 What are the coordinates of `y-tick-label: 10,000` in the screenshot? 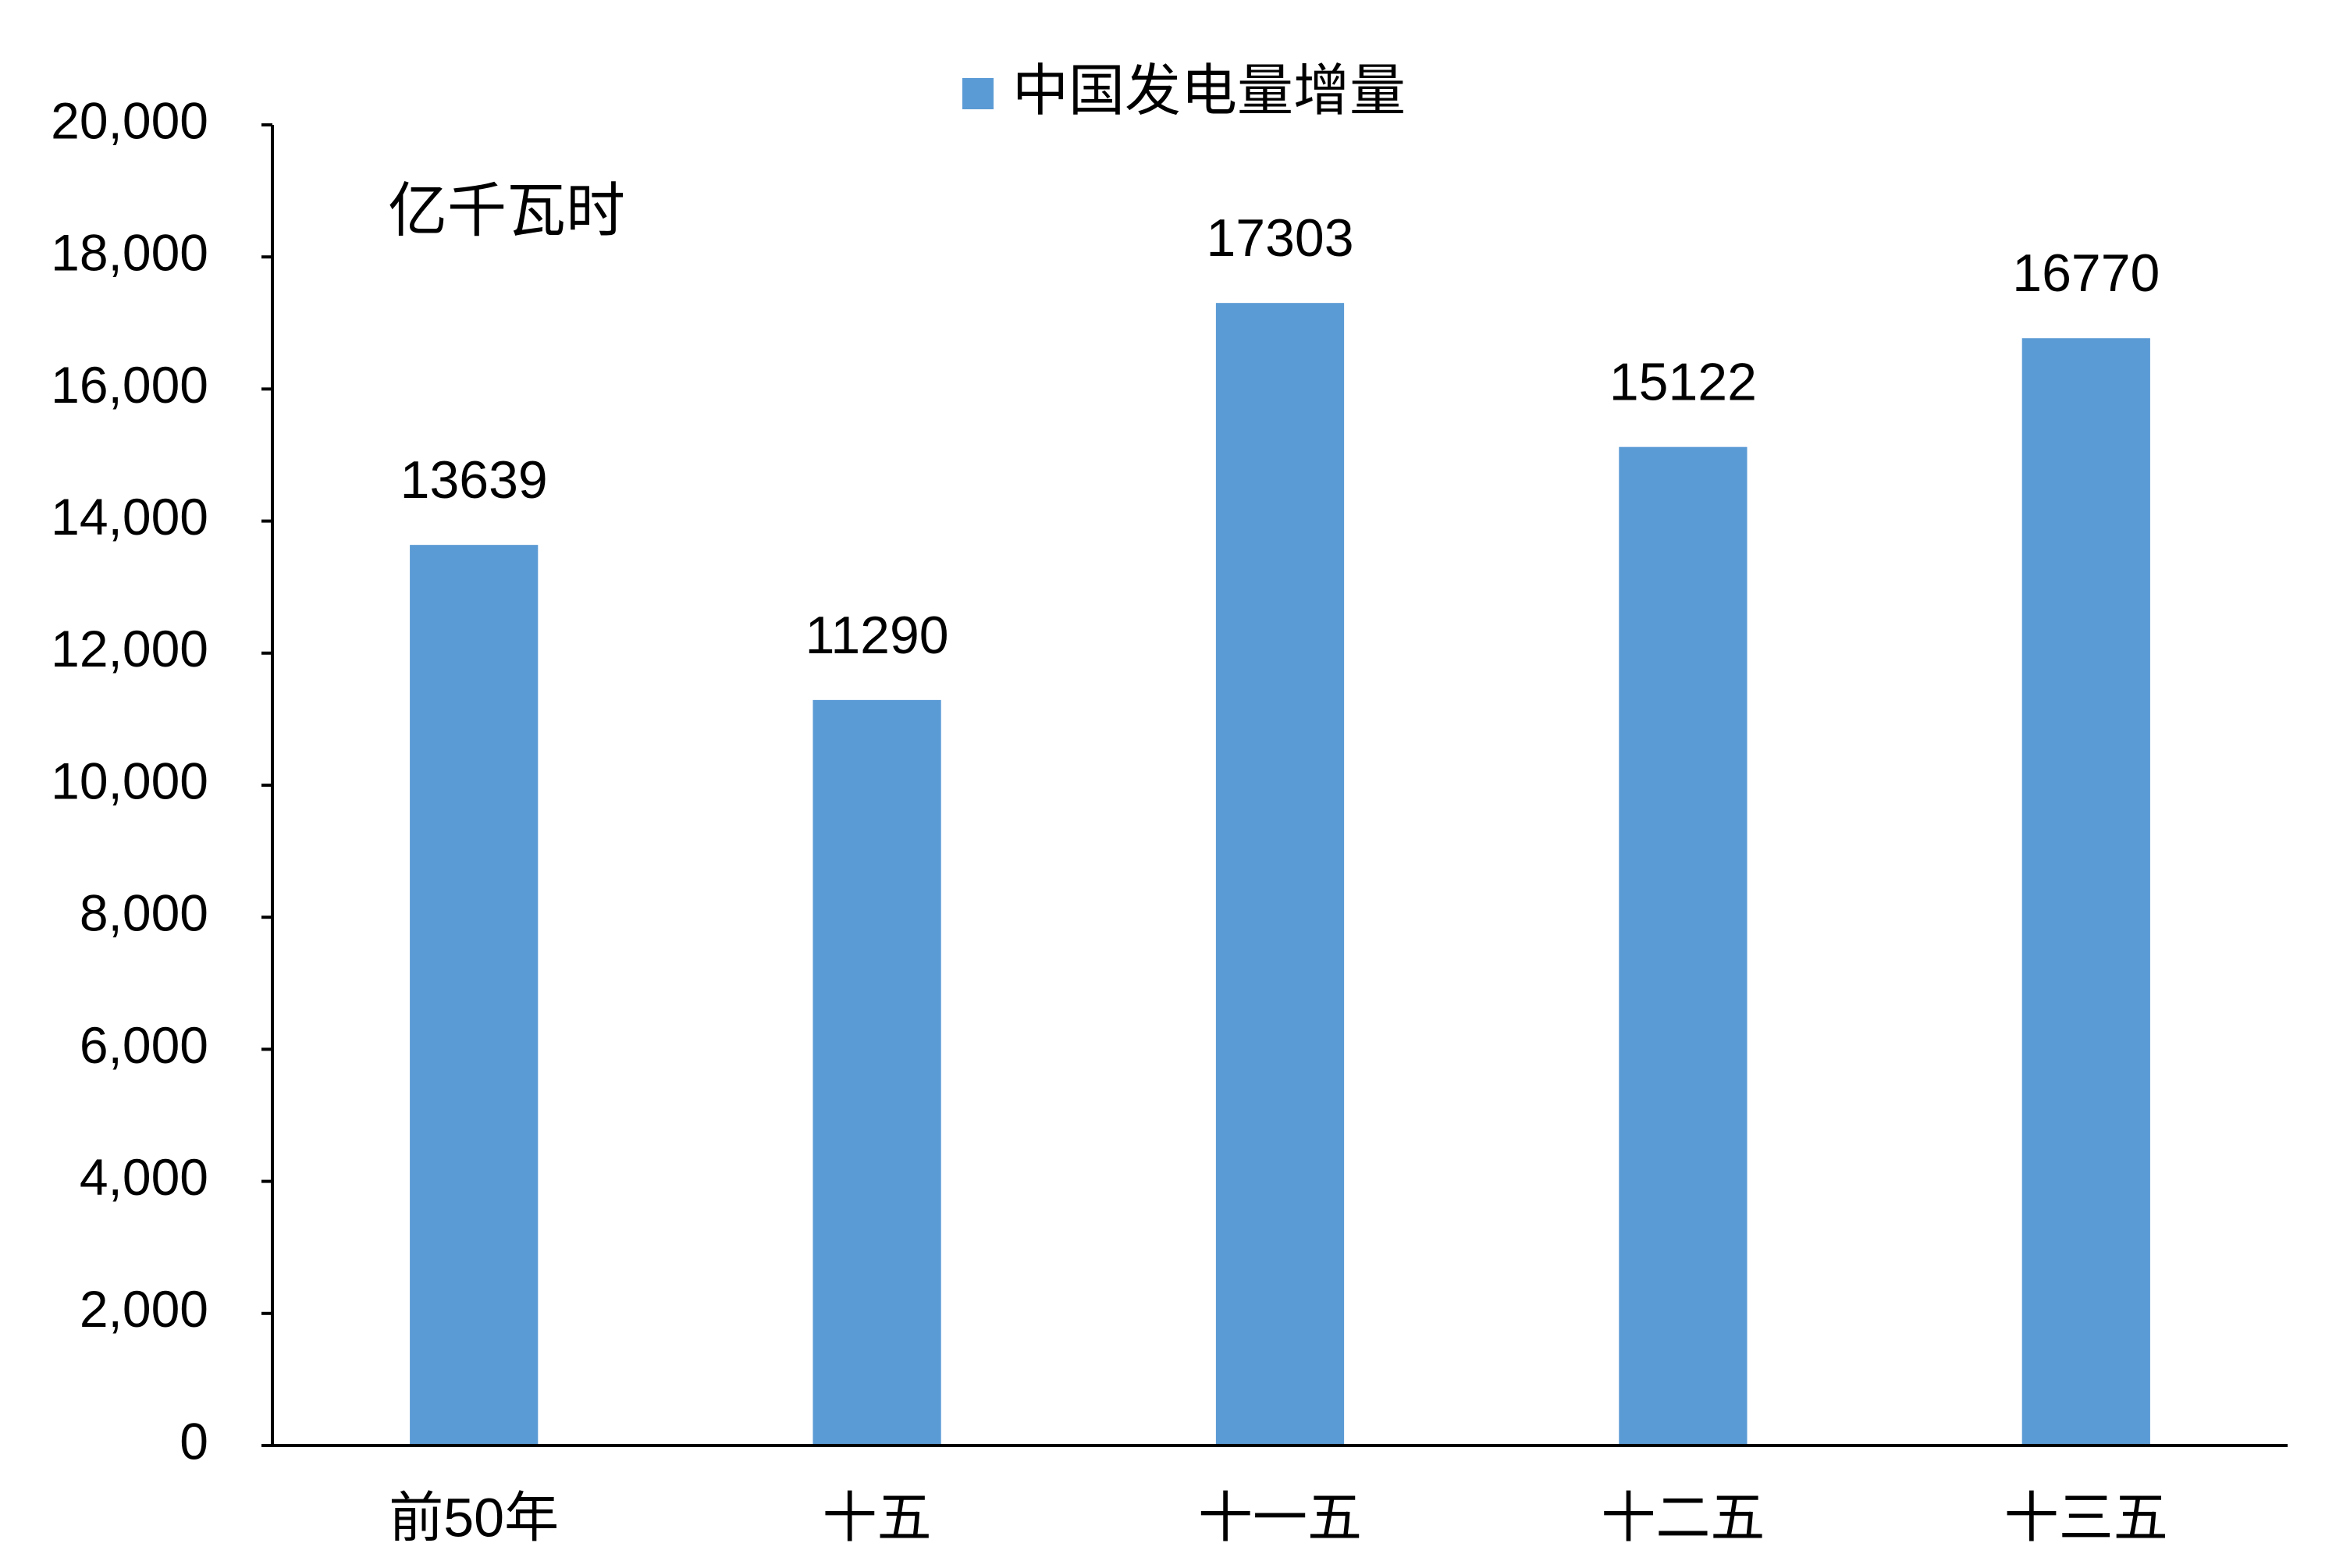 It's located at (129, 780).